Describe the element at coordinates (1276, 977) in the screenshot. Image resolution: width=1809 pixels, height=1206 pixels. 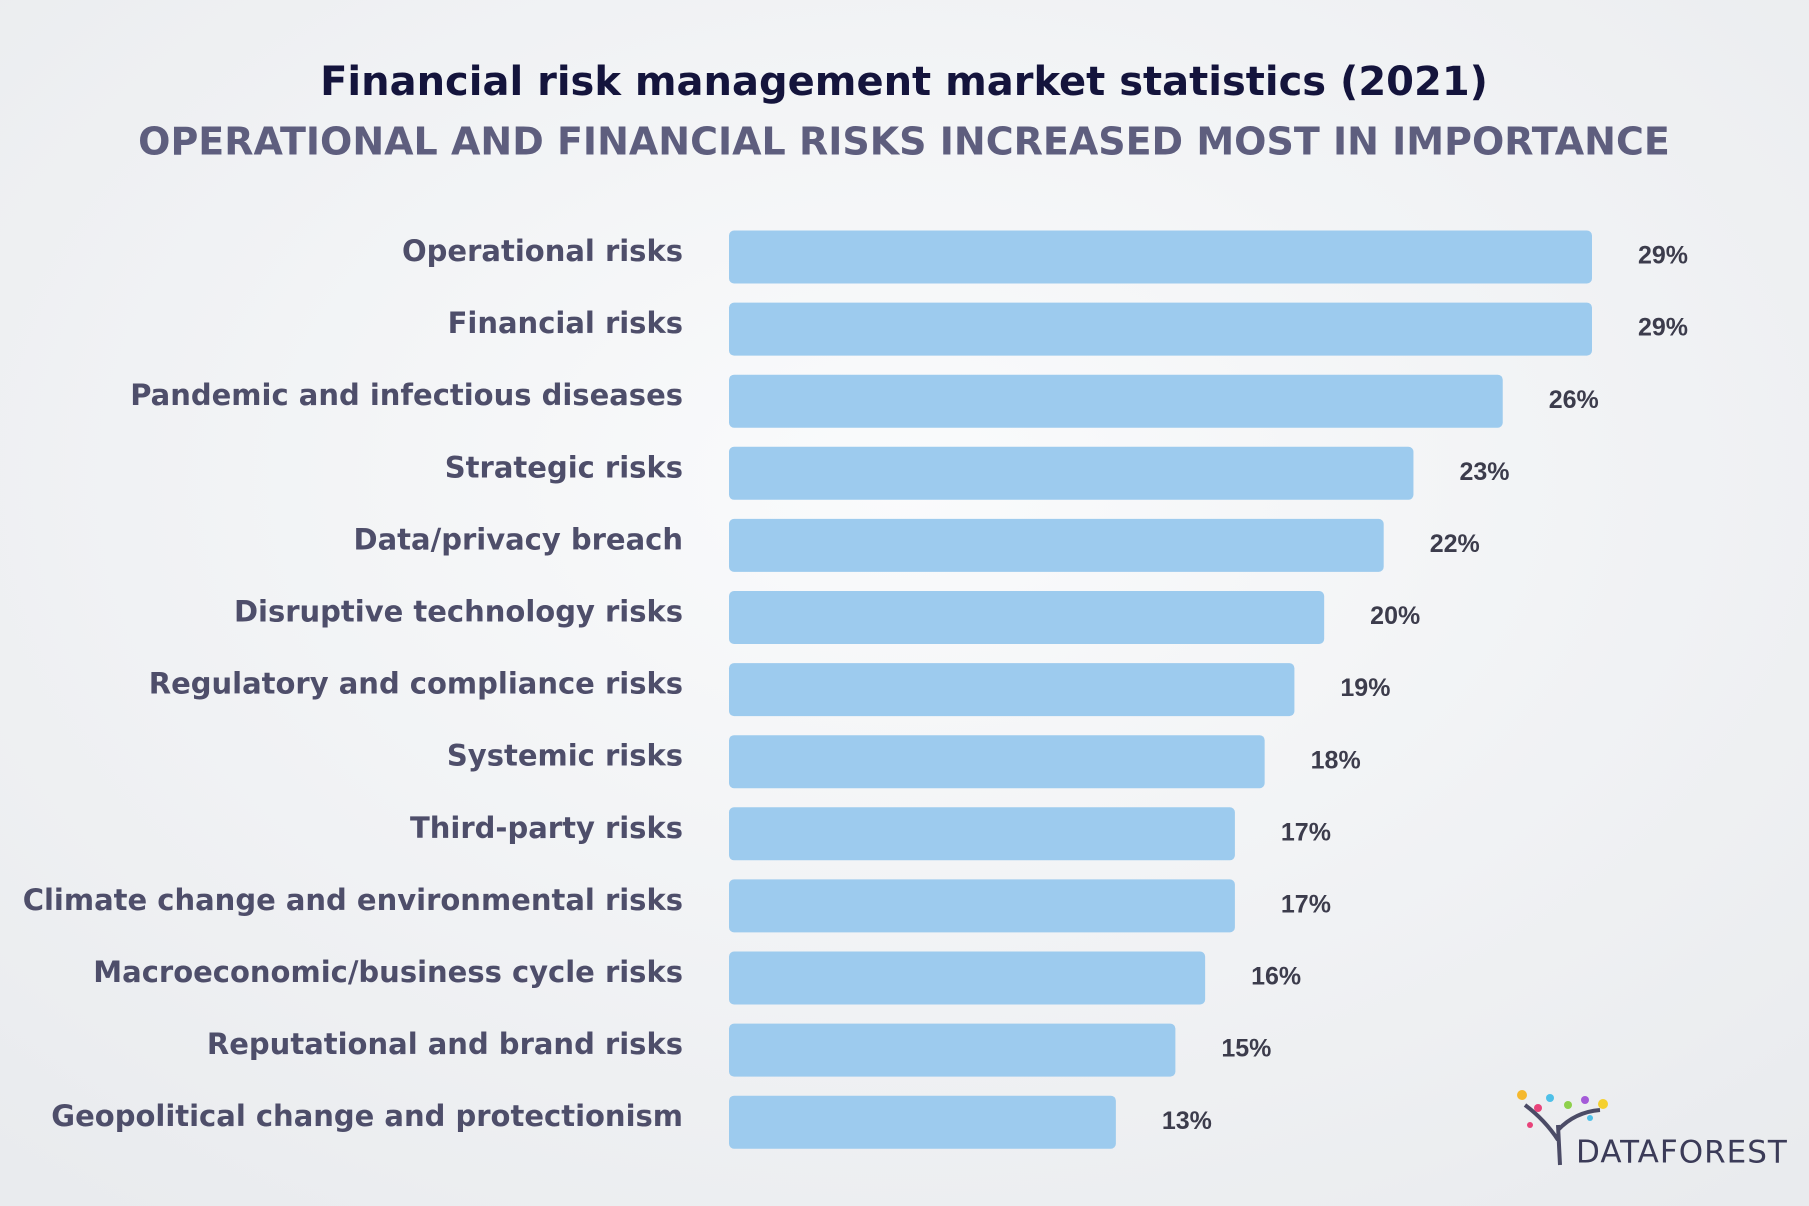
I see `value-label: 16%` at that location.